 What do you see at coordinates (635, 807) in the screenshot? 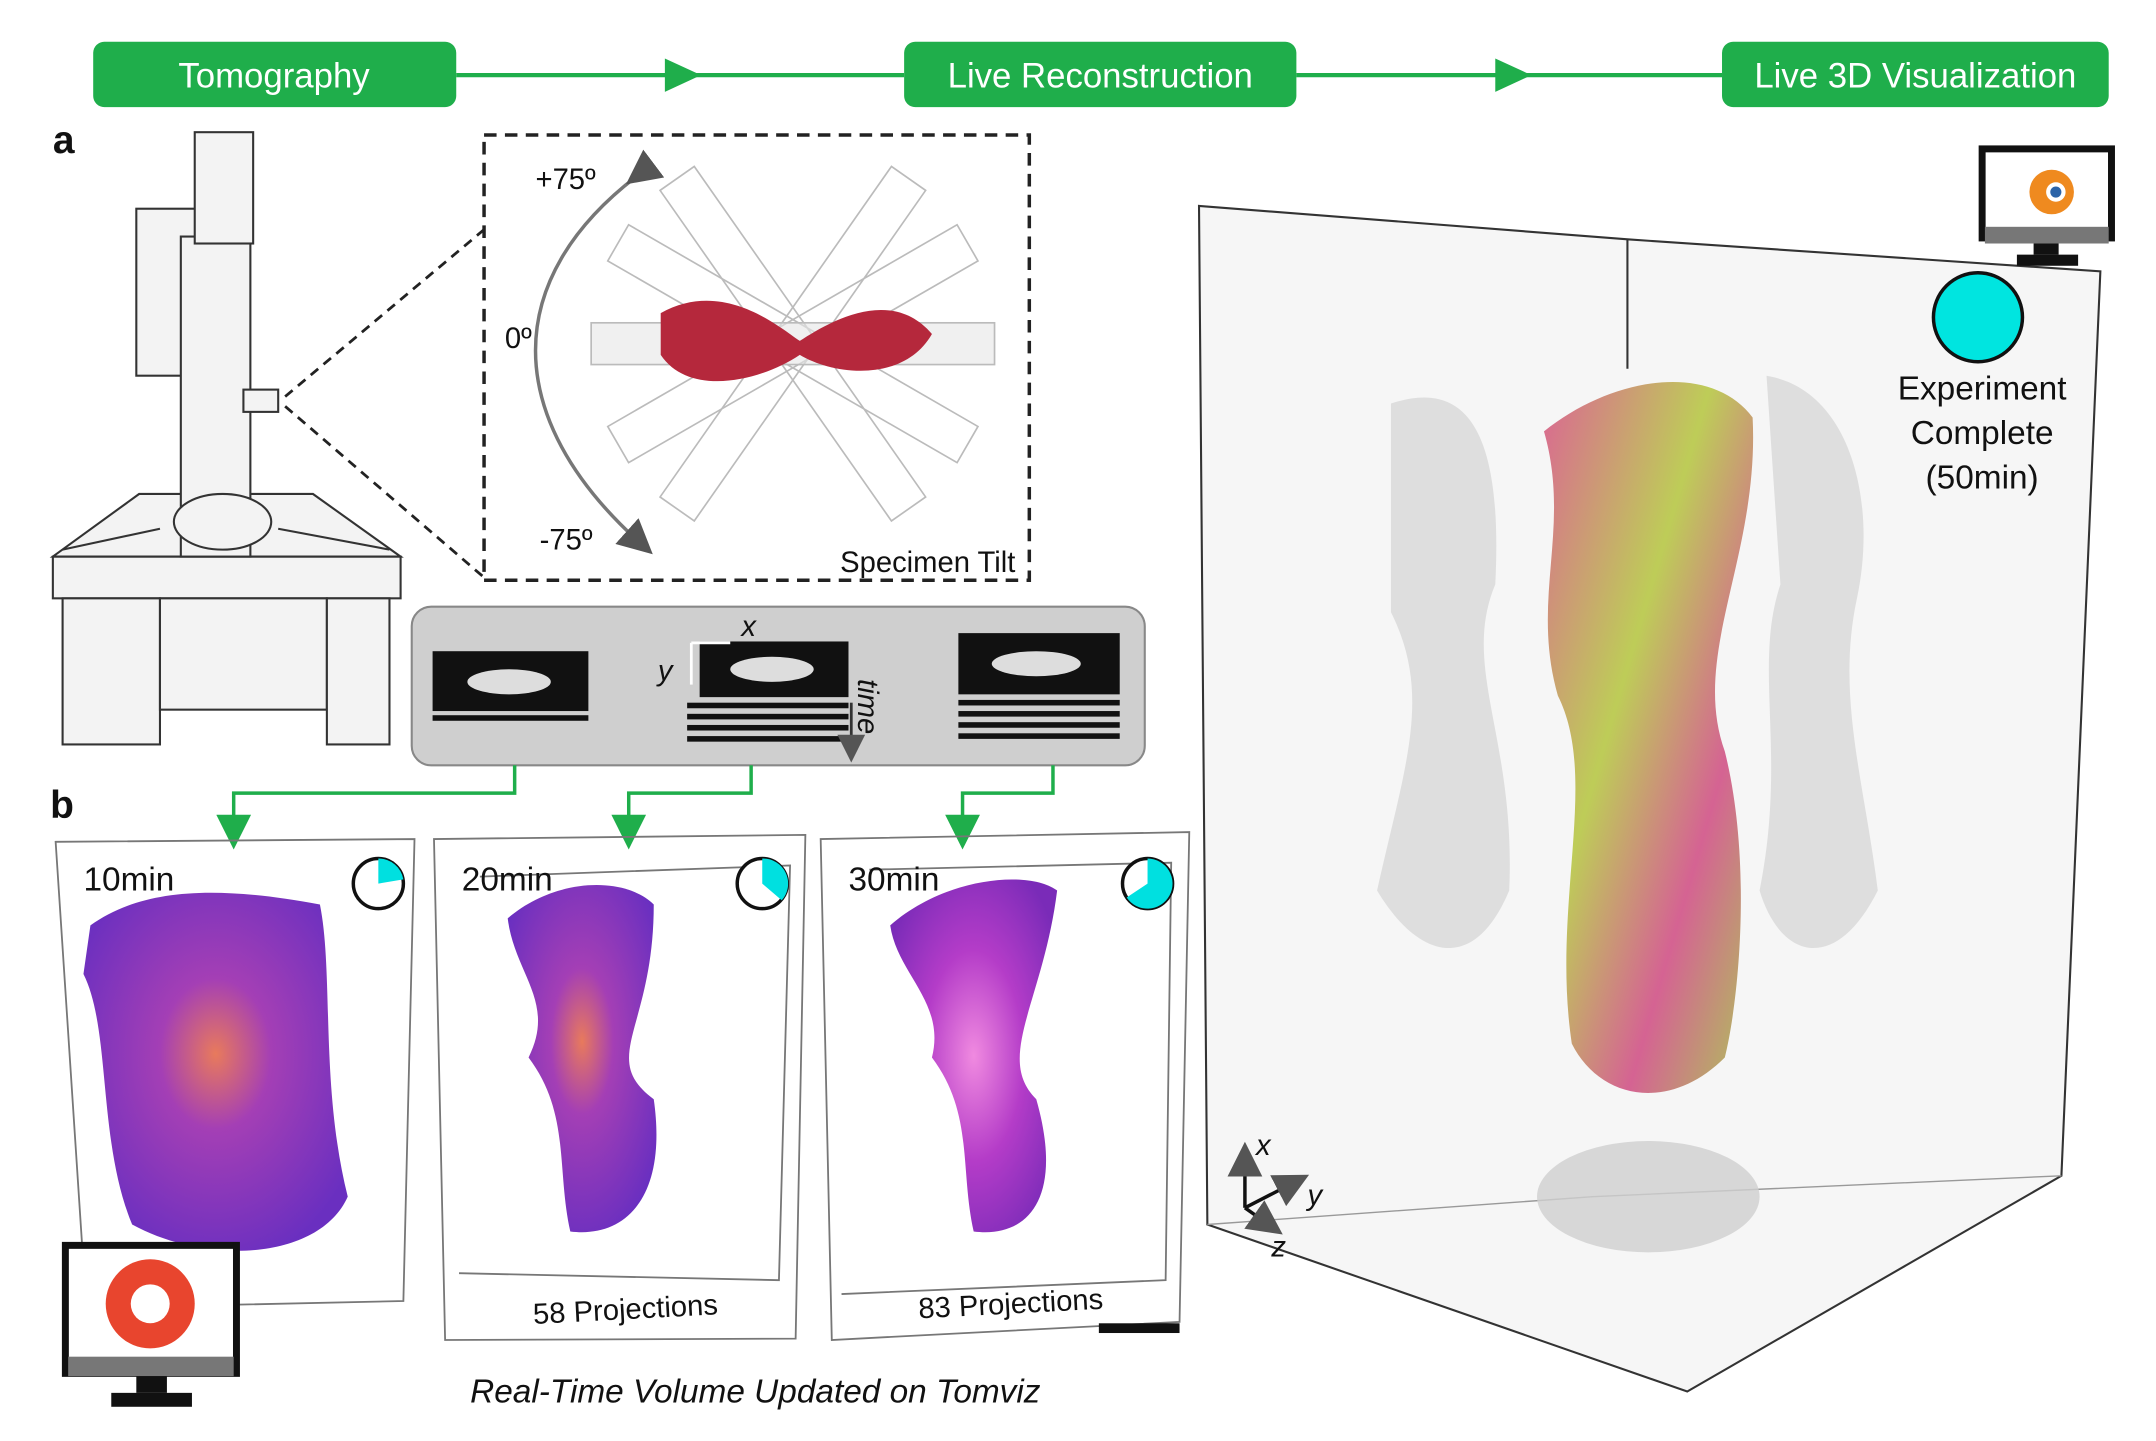
I see `connectors` at bounding box center [635, 807].